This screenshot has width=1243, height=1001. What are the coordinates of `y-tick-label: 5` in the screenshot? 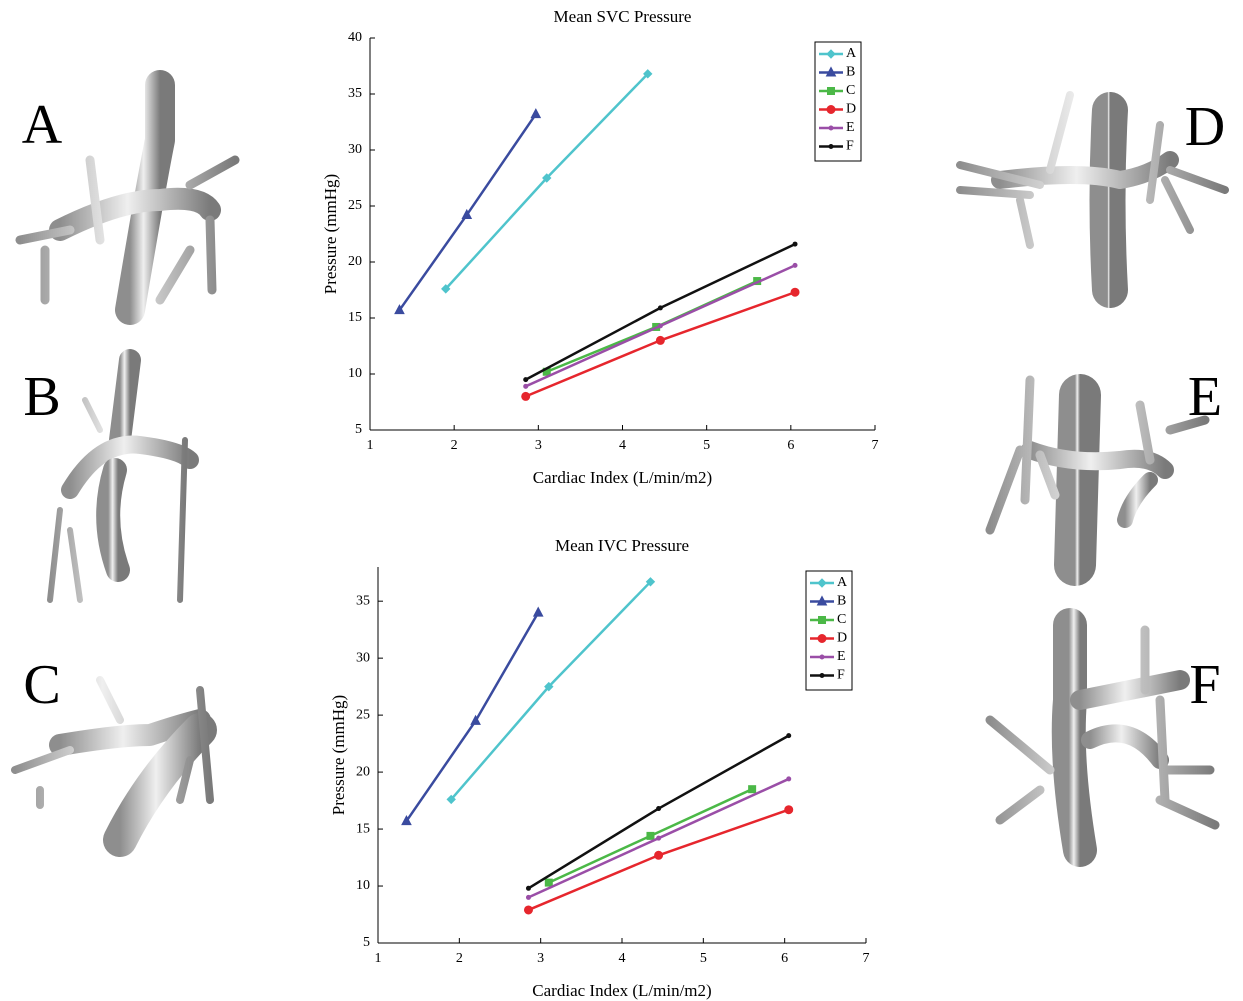 It's located at (366, 942).